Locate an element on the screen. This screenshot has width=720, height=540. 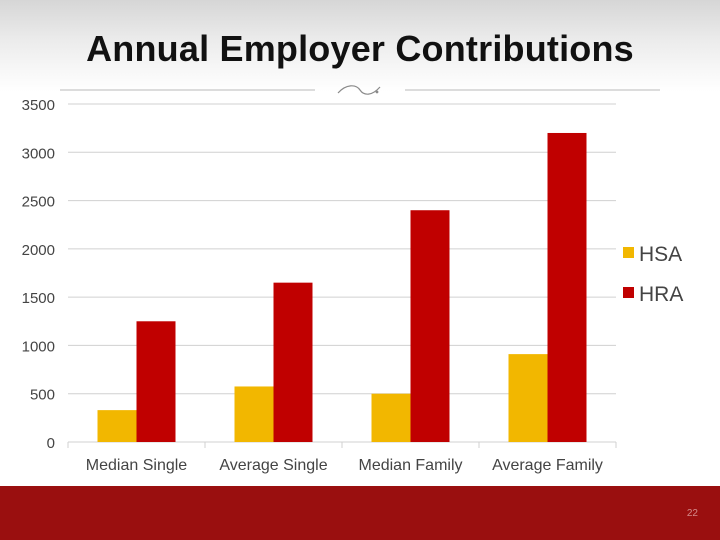
page-number: 22 is located at coordinates (692, 513).